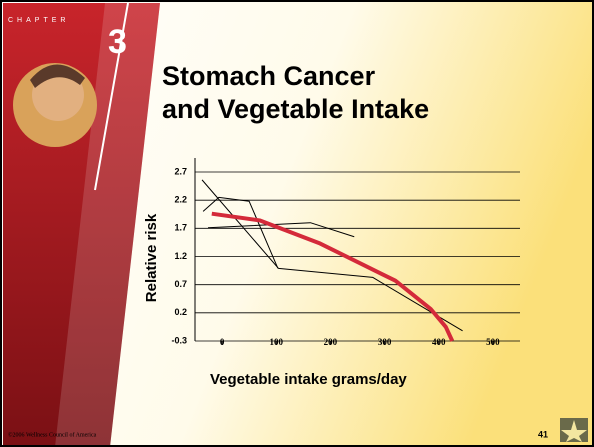 The width and height of the screenshot is (594, 447). Describe the element at coordinates (493, 342) in the screenshot. I see `x-tick-label: 500` at that location.